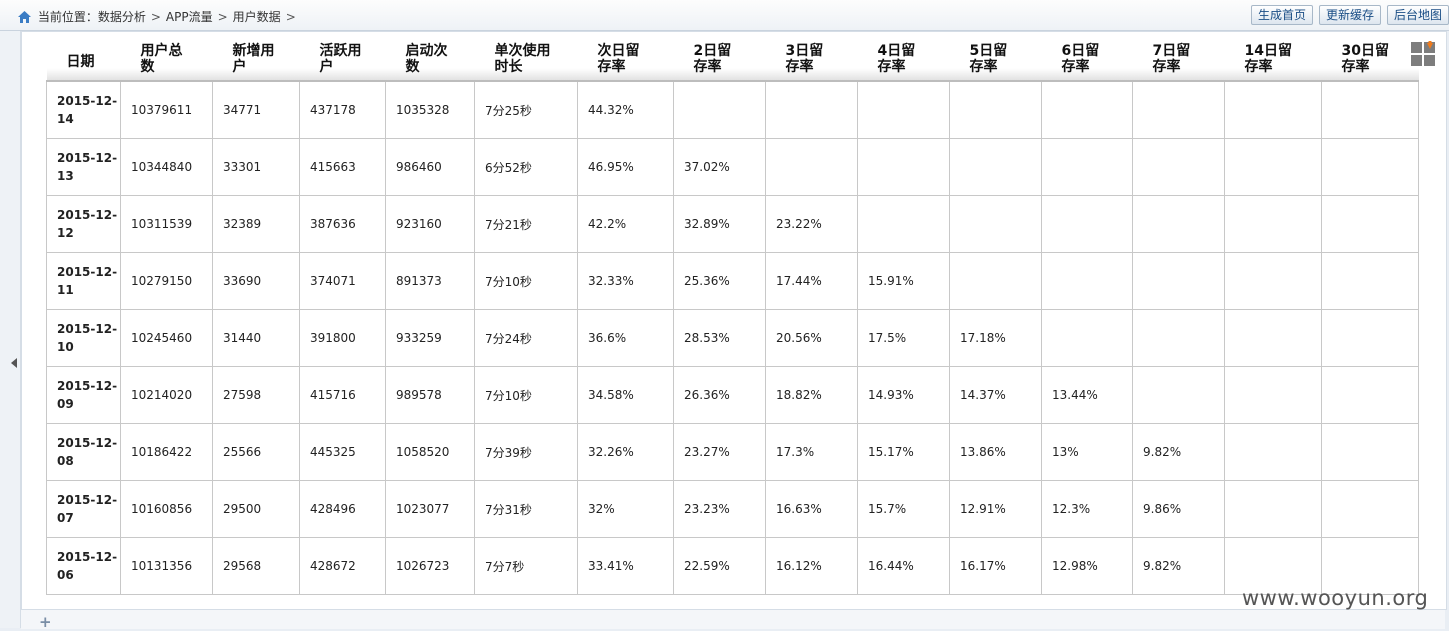 This screenshot has height=631, width=1449. I want to click on column-header-line: 次日留, so click(618, 51).